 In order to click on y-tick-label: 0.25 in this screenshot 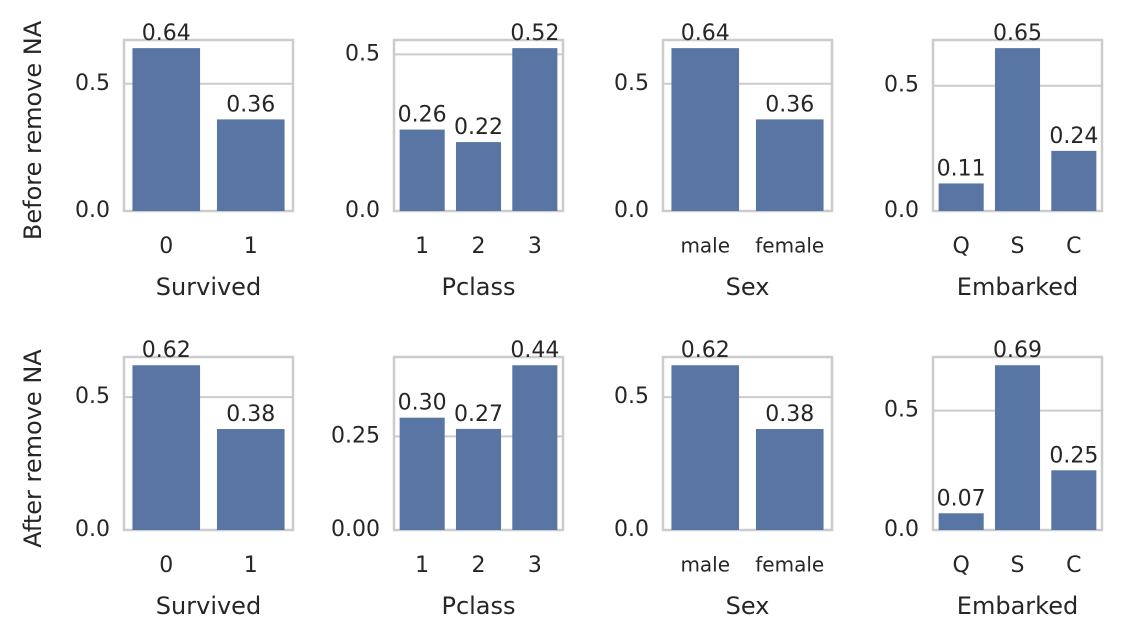, I will do `click(355, 435)`.